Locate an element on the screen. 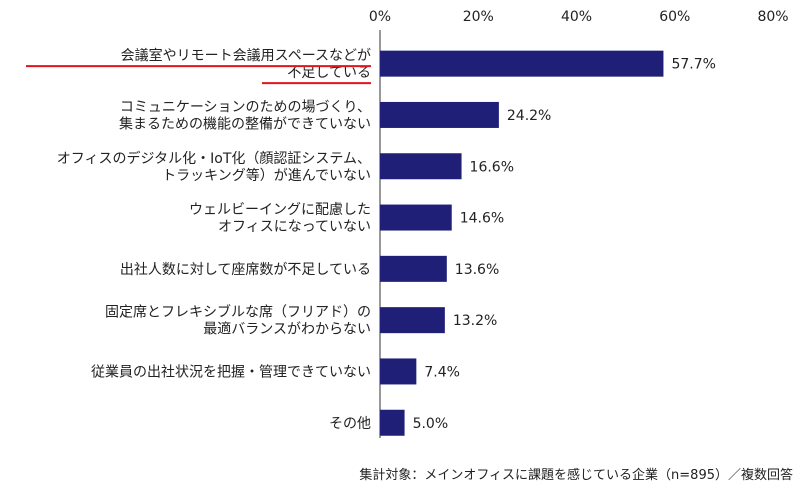 Image resolution: width=803 pixels, height=488 pixels. x-axis-tick-labels: 0% 20% 40% 60% 80% is located at coordinates (579, 17).